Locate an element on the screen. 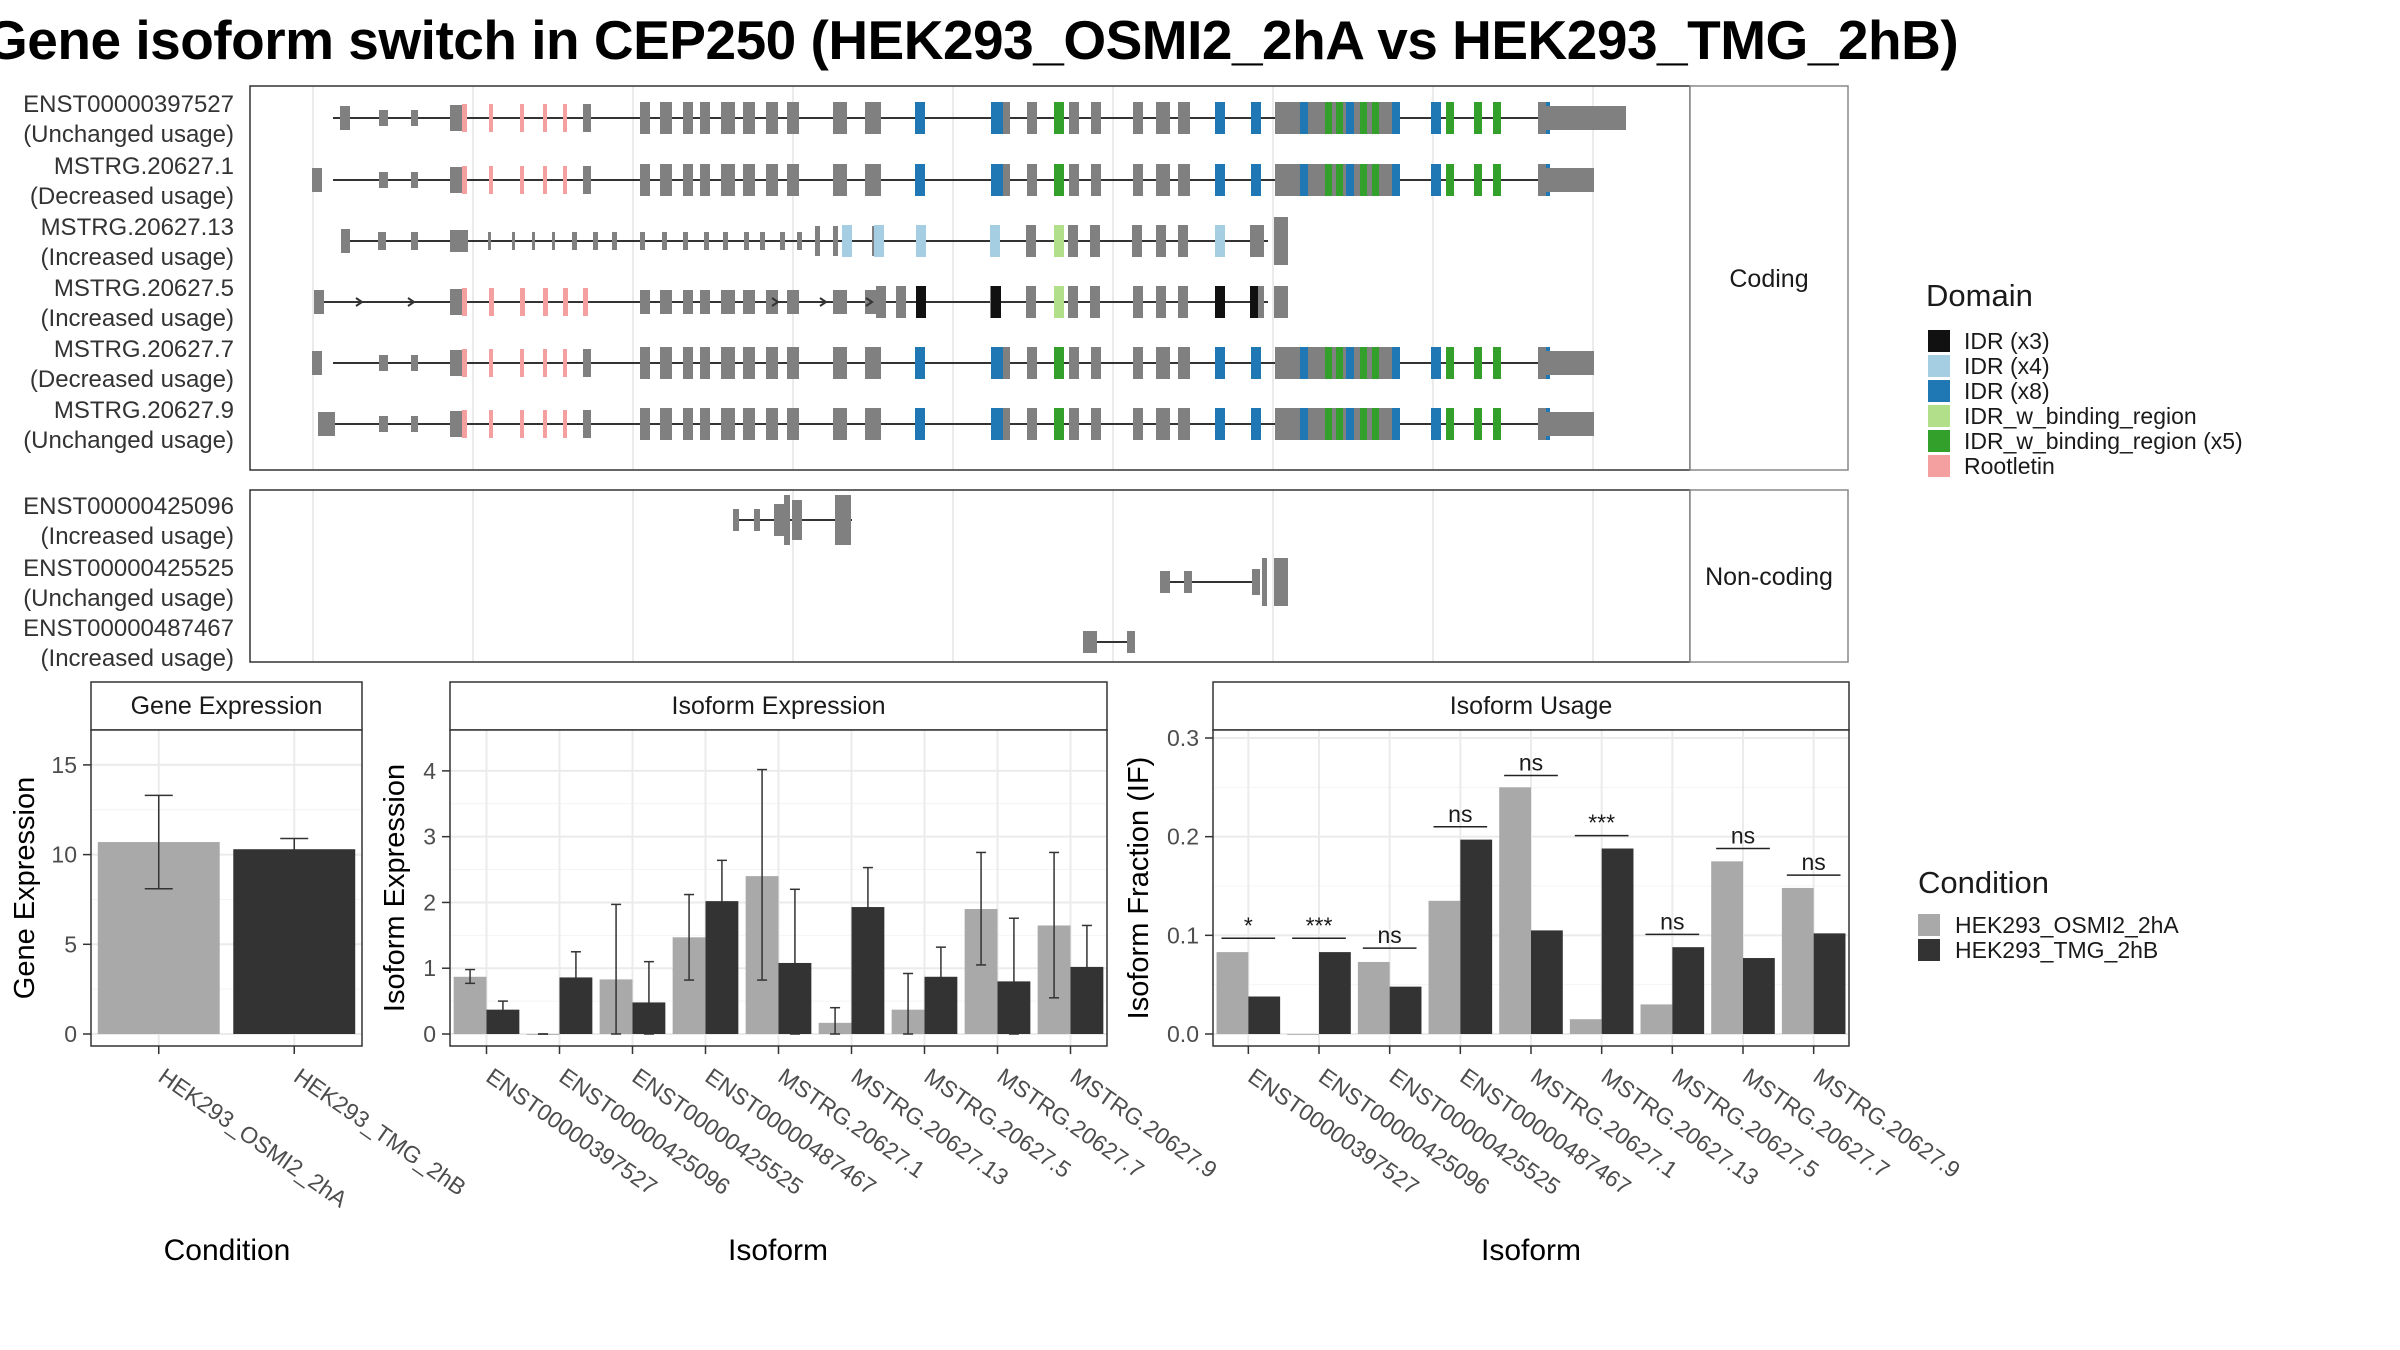  domain-legend-swatch is located at coordinates (1939, 341).